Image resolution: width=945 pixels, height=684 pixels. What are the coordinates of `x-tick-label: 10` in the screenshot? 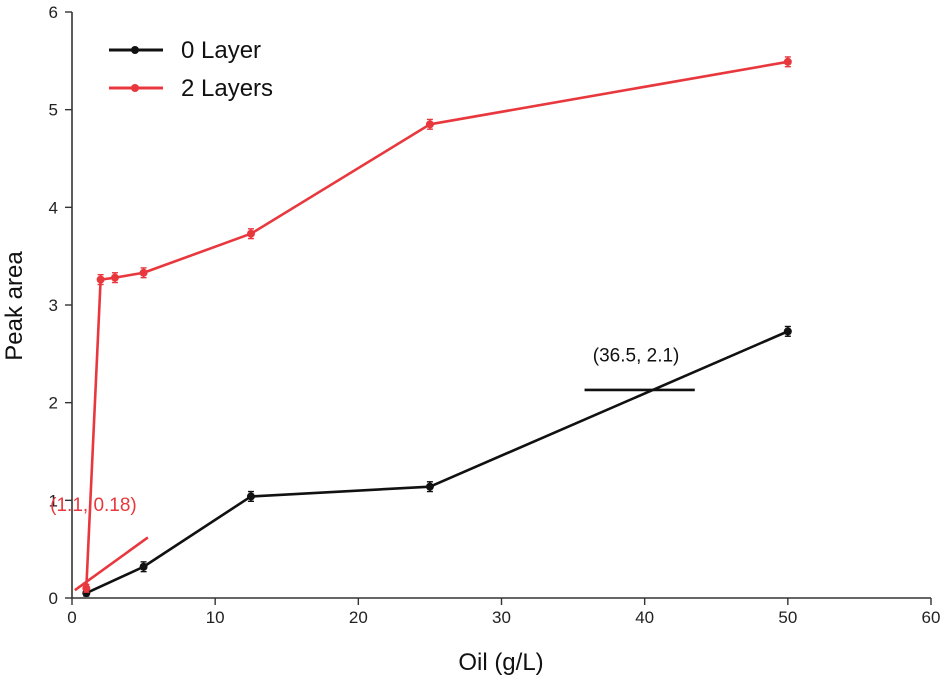 It's located at (215, 617).